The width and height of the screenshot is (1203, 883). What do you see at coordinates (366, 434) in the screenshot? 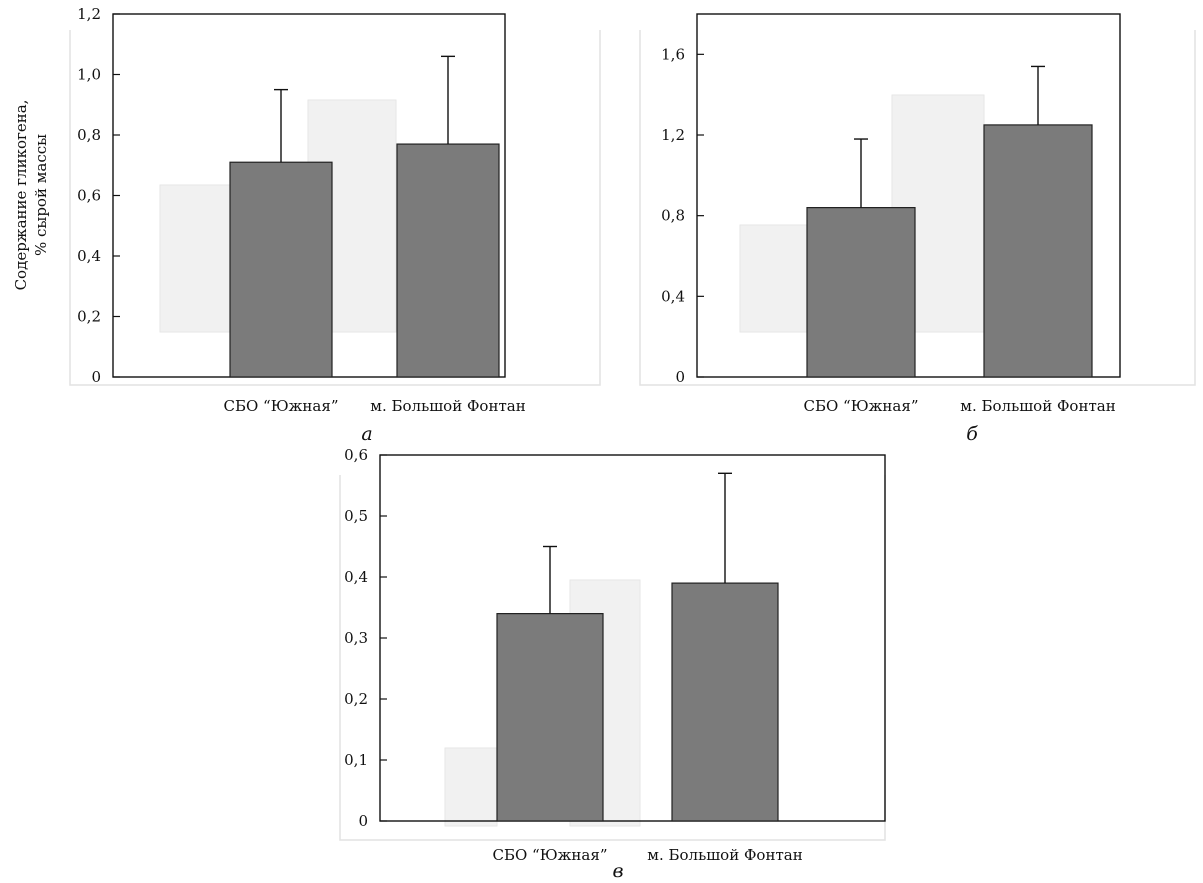
I see `panel-label-a: а` at bounding box center [366, 434].